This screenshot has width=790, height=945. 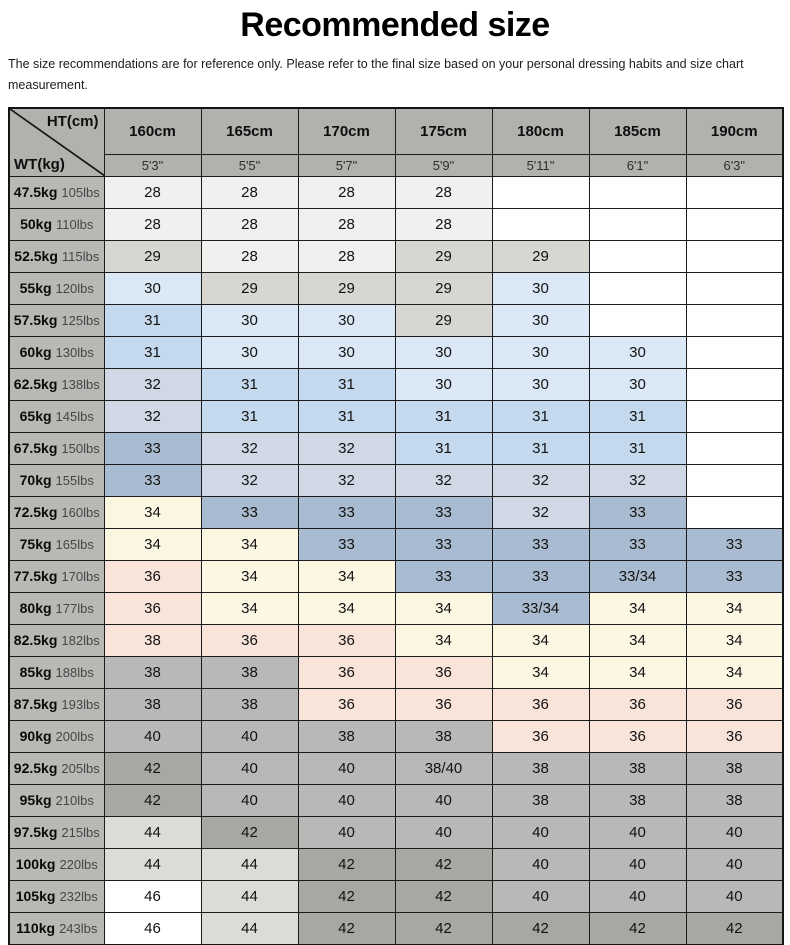 What do you see at coordinates (78, 896) in the screenshot?
I see `weight-lbs: 232lbs` at bounding box center [78, 896].